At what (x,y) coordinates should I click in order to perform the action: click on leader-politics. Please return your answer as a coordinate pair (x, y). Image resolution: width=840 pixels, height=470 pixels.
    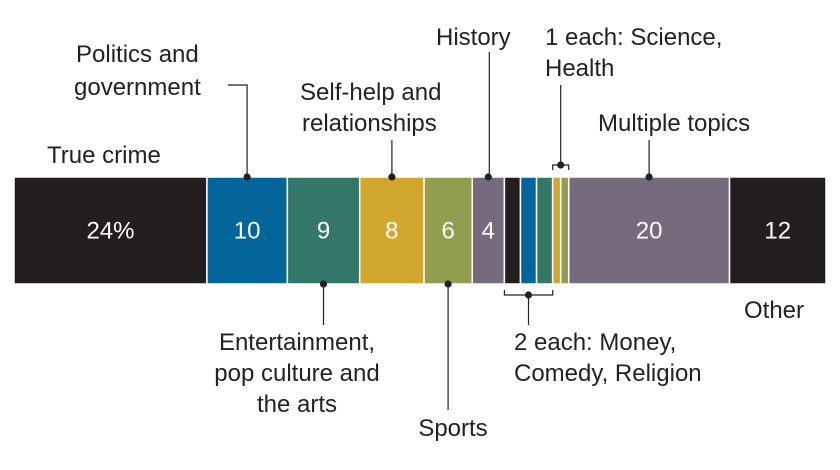
    Looking at the image, I should click on (238, 130).